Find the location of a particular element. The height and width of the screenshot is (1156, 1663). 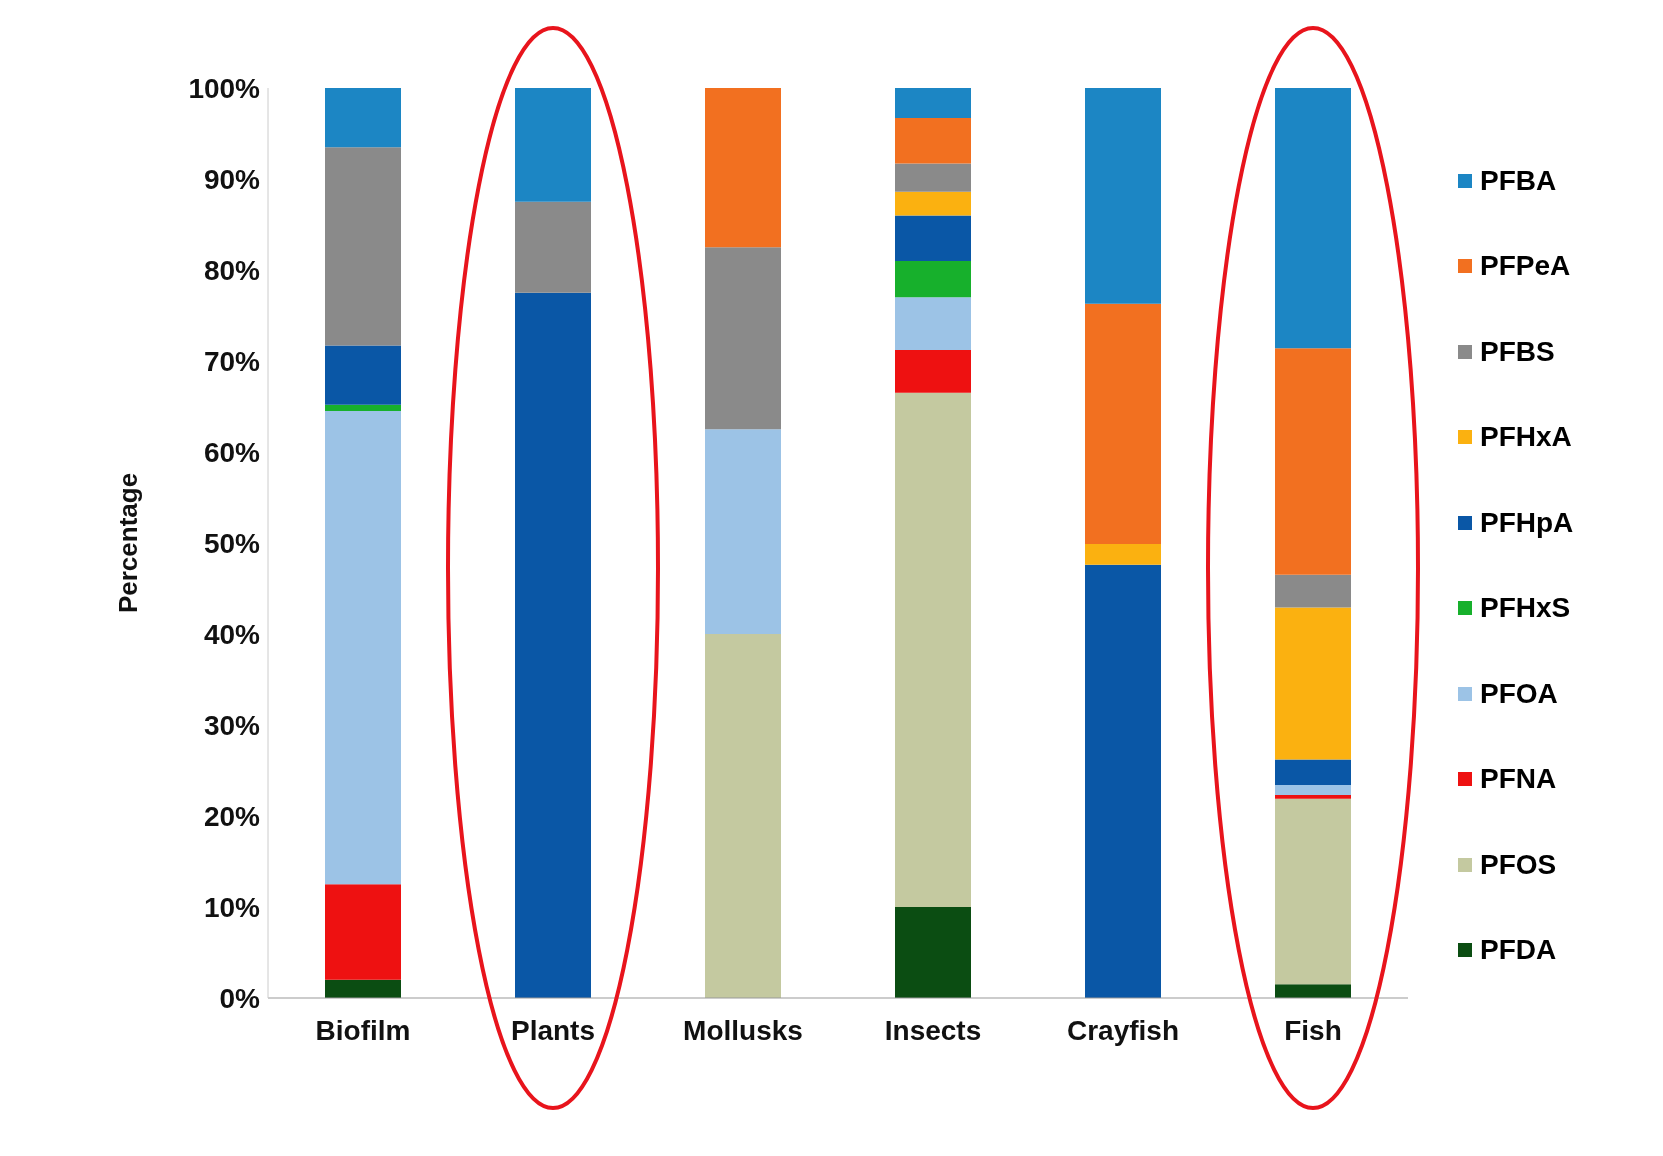

legend-label: PFOS is located at coordinates (1518, 864).